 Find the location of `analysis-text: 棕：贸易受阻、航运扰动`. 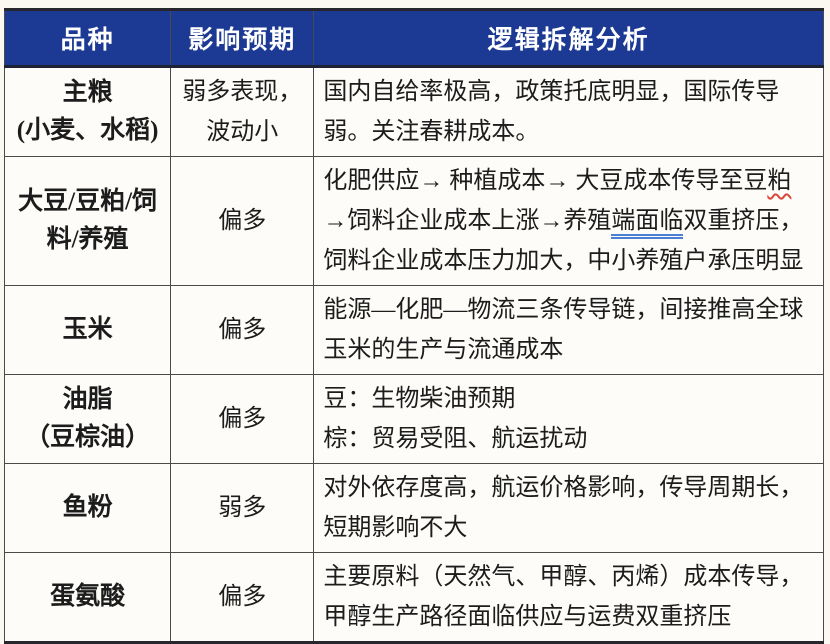

analysis-text: 棕：贸易受阻、航运扰动 is located at coordinates (455, 439).